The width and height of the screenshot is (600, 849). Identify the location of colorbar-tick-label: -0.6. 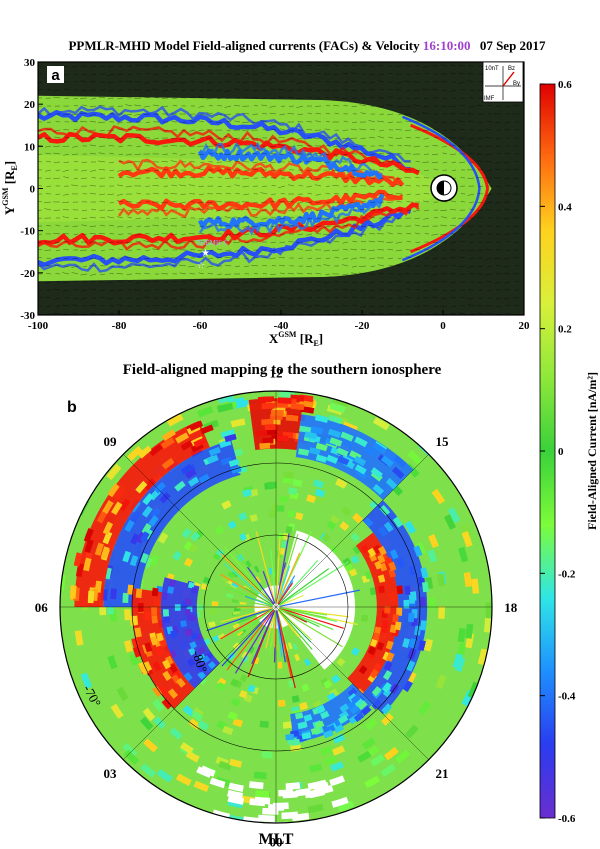
(567, 819).